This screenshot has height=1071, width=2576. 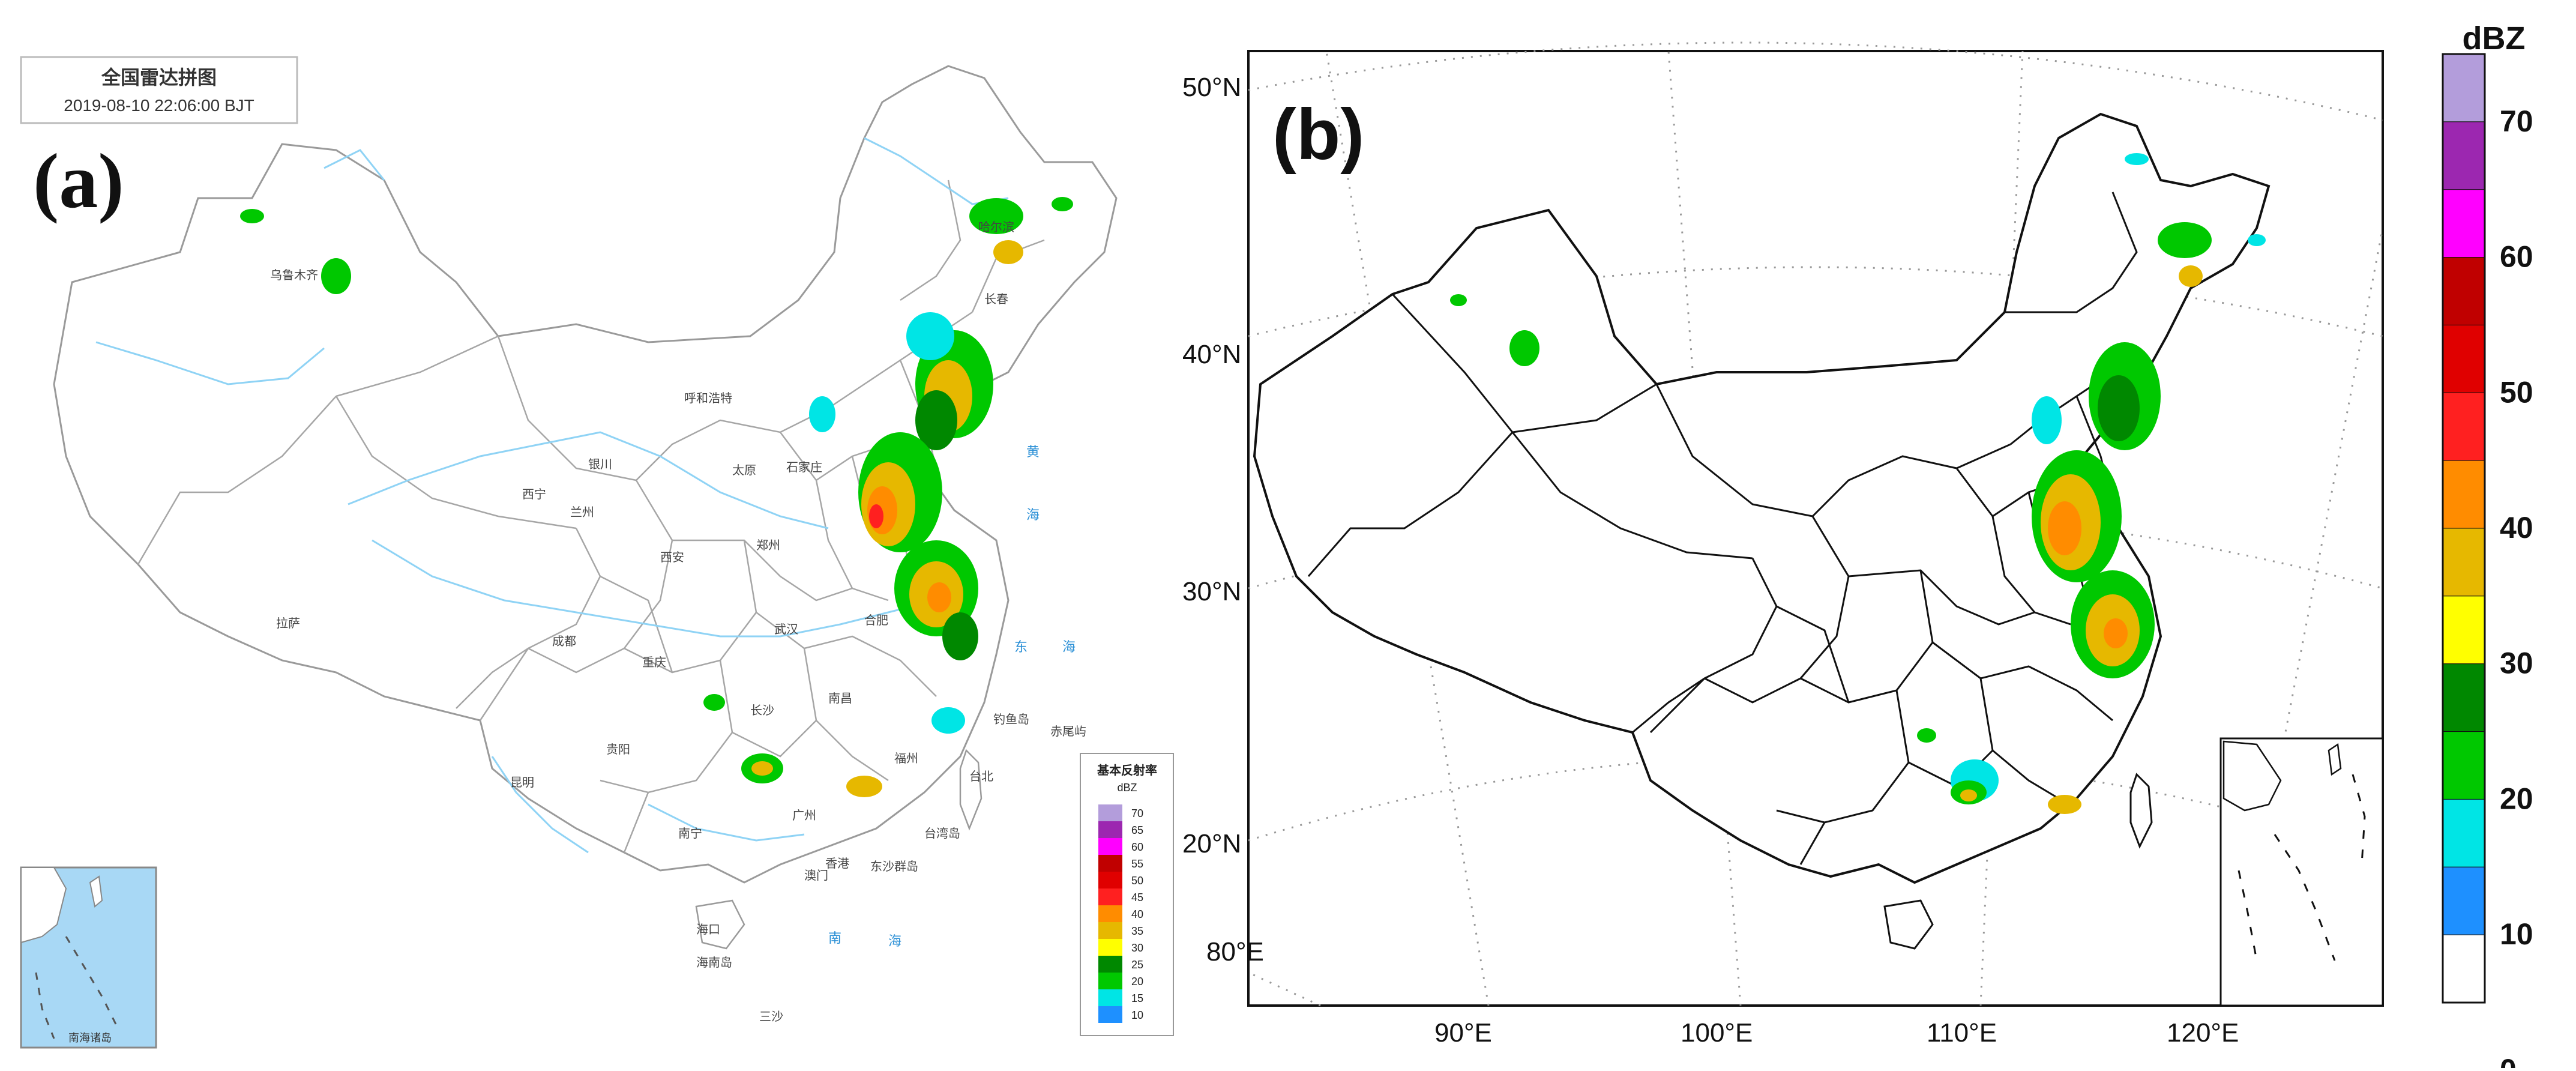 What do you see at coordinates (1137, 847) in the screenshot?
I see `legend-value: 60` at bounding box center [1137, 847].